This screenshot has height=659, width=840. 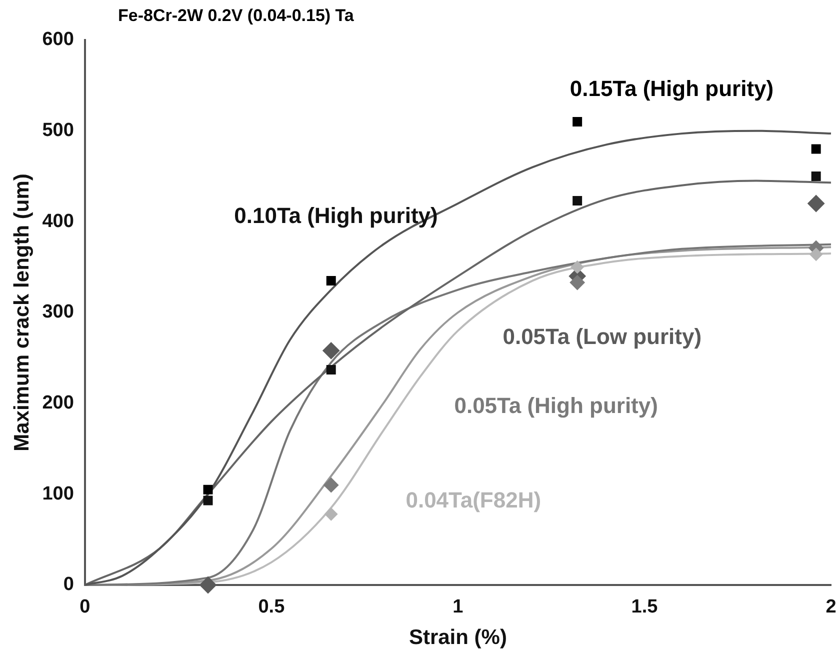 I want to click on series-label: 0.15Ta (High purity), so click(x=672, y=89).